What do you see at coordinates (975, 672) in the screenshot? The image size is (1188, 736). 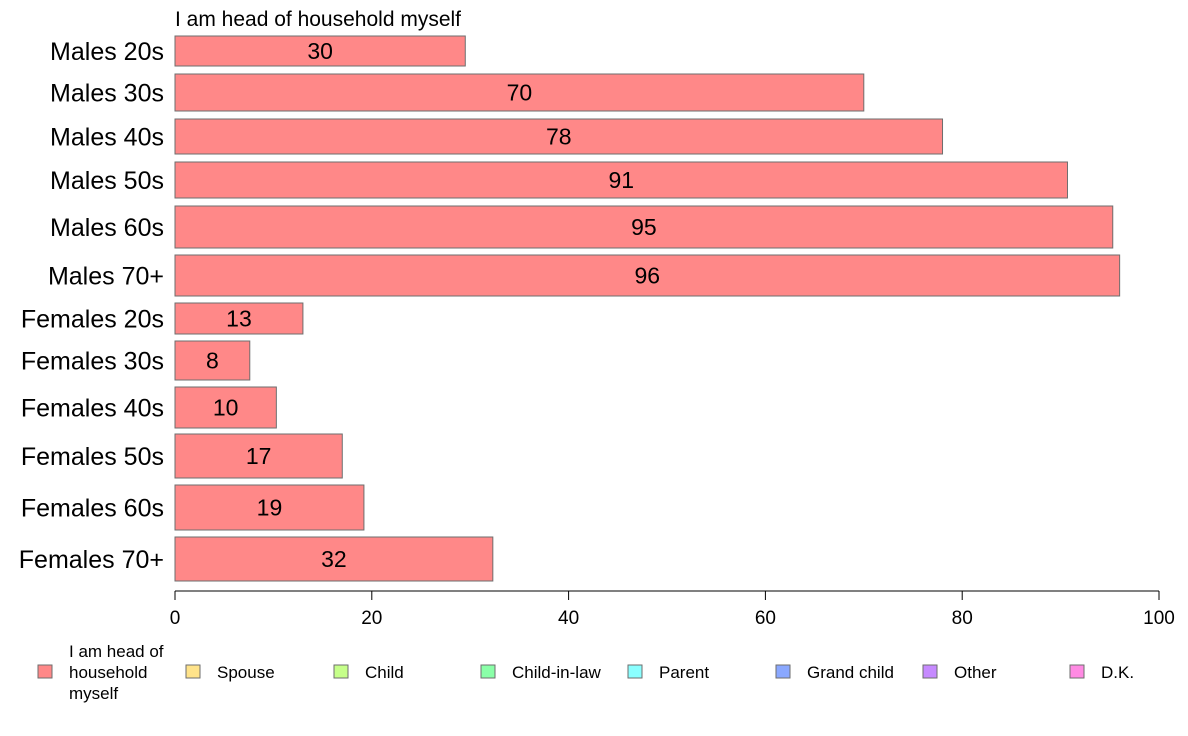 I see `legend-label: Other` at bounding box center [975, 672].